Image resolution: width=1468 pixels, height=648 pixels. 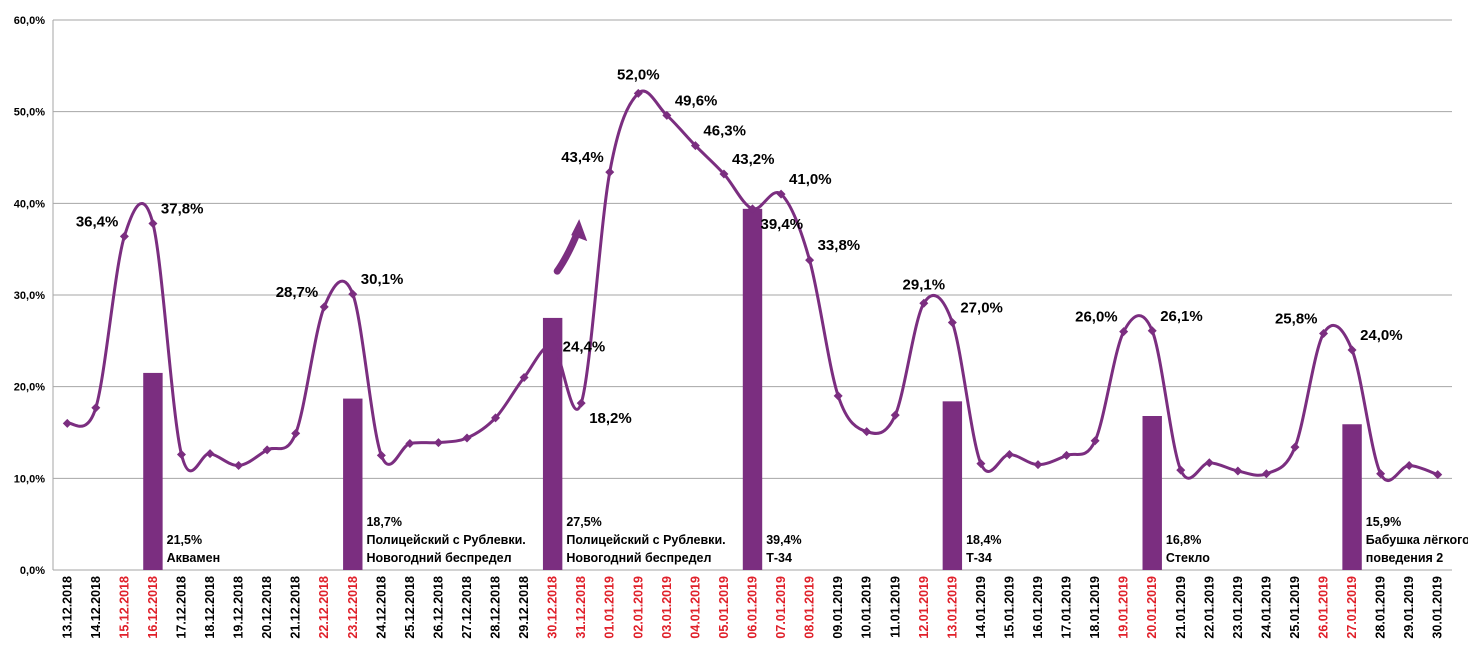 I want to click on x-tick-label: 25.12.2018, so click(x=410, y=607).